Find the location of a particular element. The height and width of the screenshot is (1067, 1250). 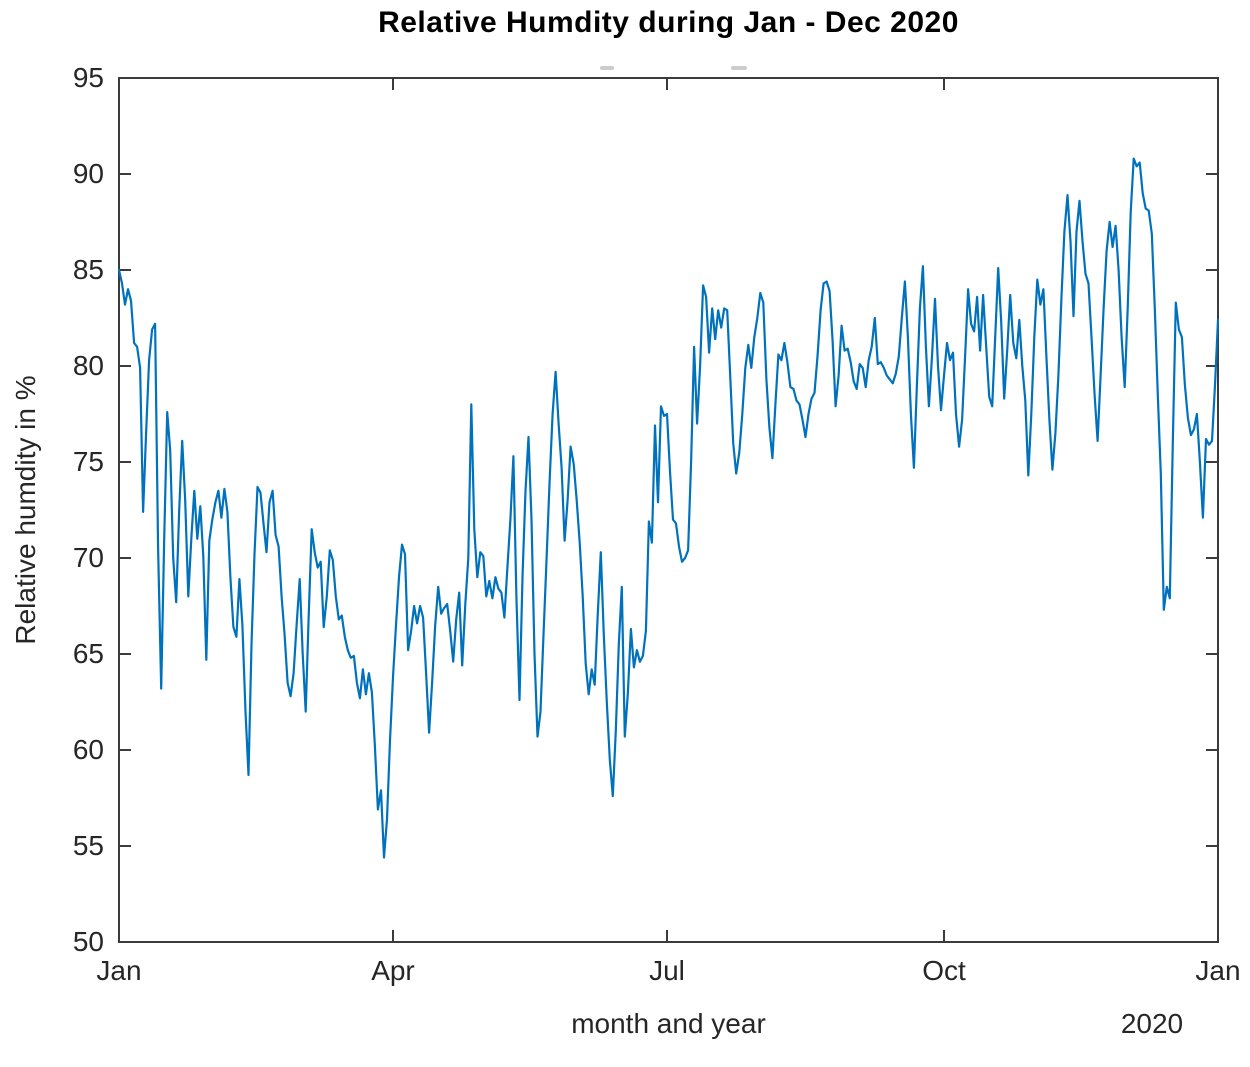

y-tick-label: 65 is located at coordinates (88, 653).